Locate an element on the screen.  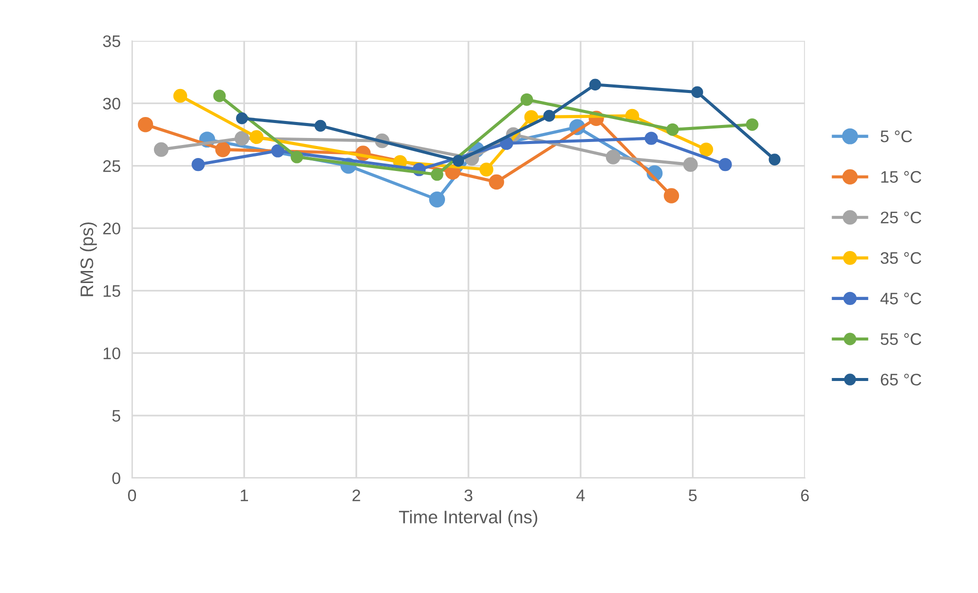
legend-label: 25 °C is located at coordinates (901, 218).